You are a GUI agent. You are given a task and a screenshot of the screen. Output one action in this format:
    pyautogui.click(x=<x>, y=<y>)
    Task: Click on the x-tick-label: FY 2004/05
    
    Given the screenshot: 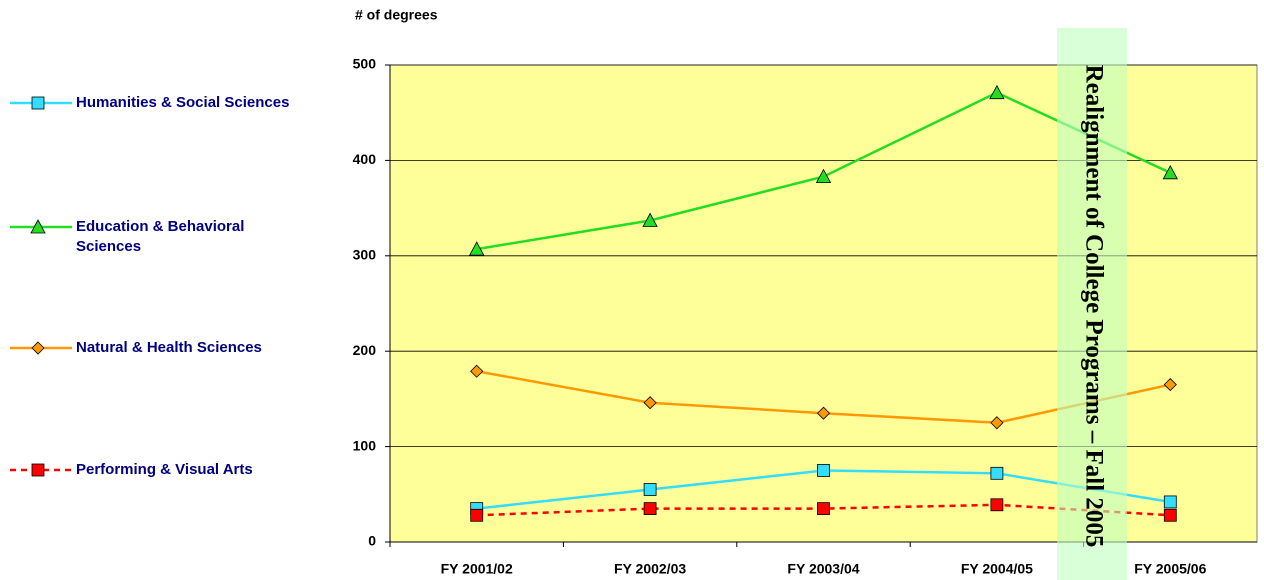 What is the action you would take?
    pyautogui.click(x=997, y=569)
    